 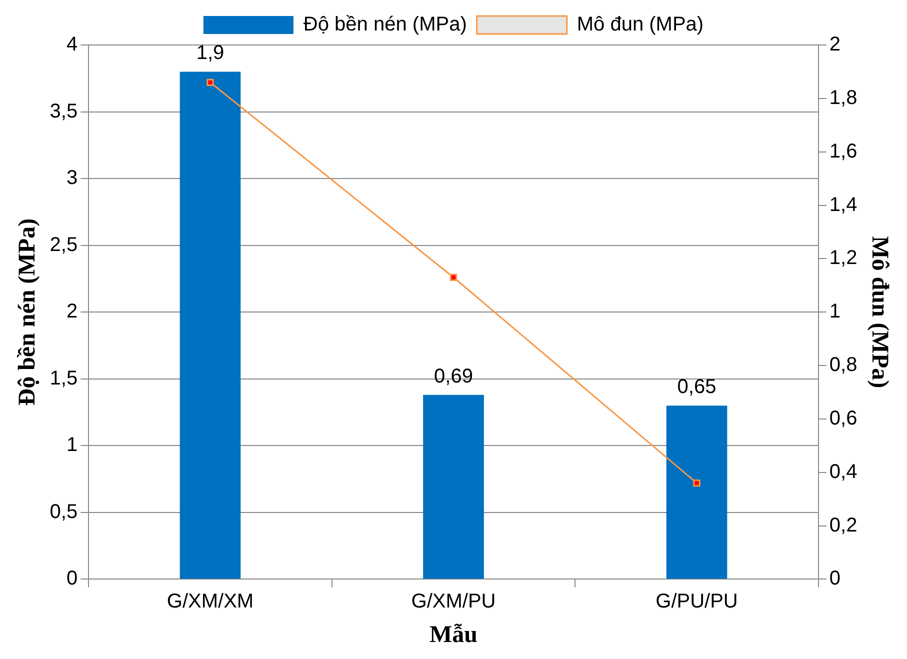 What do you see at coordinates (72, 311) in the screenshot?
I see `y-tick-label: 2` at bounding box center [72, 311].